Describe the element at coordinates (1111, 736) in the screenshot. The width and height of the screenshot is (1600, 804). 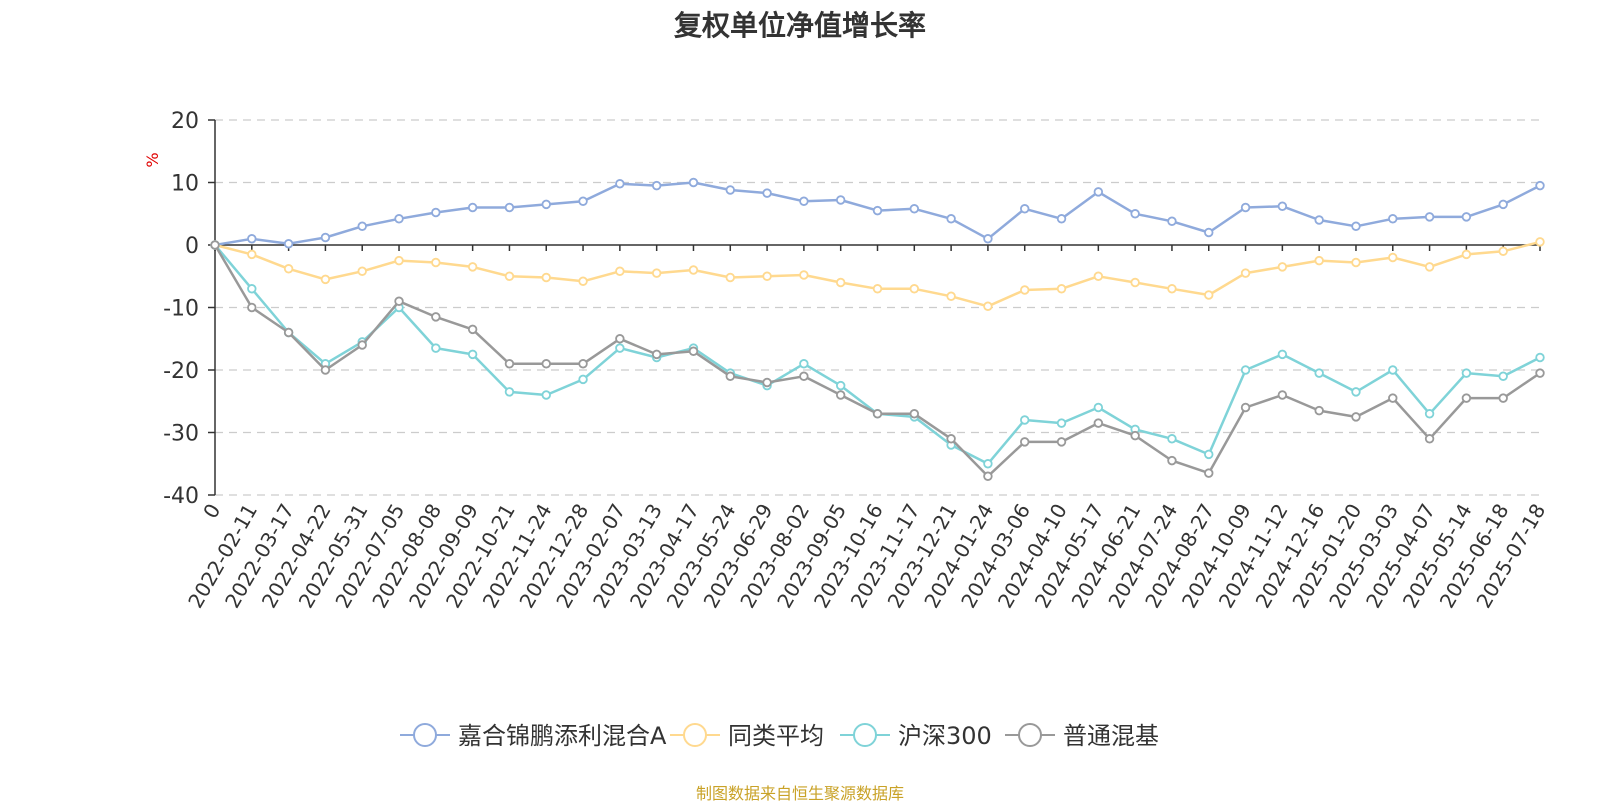
I see `legend-label: 普通混基` at that location.